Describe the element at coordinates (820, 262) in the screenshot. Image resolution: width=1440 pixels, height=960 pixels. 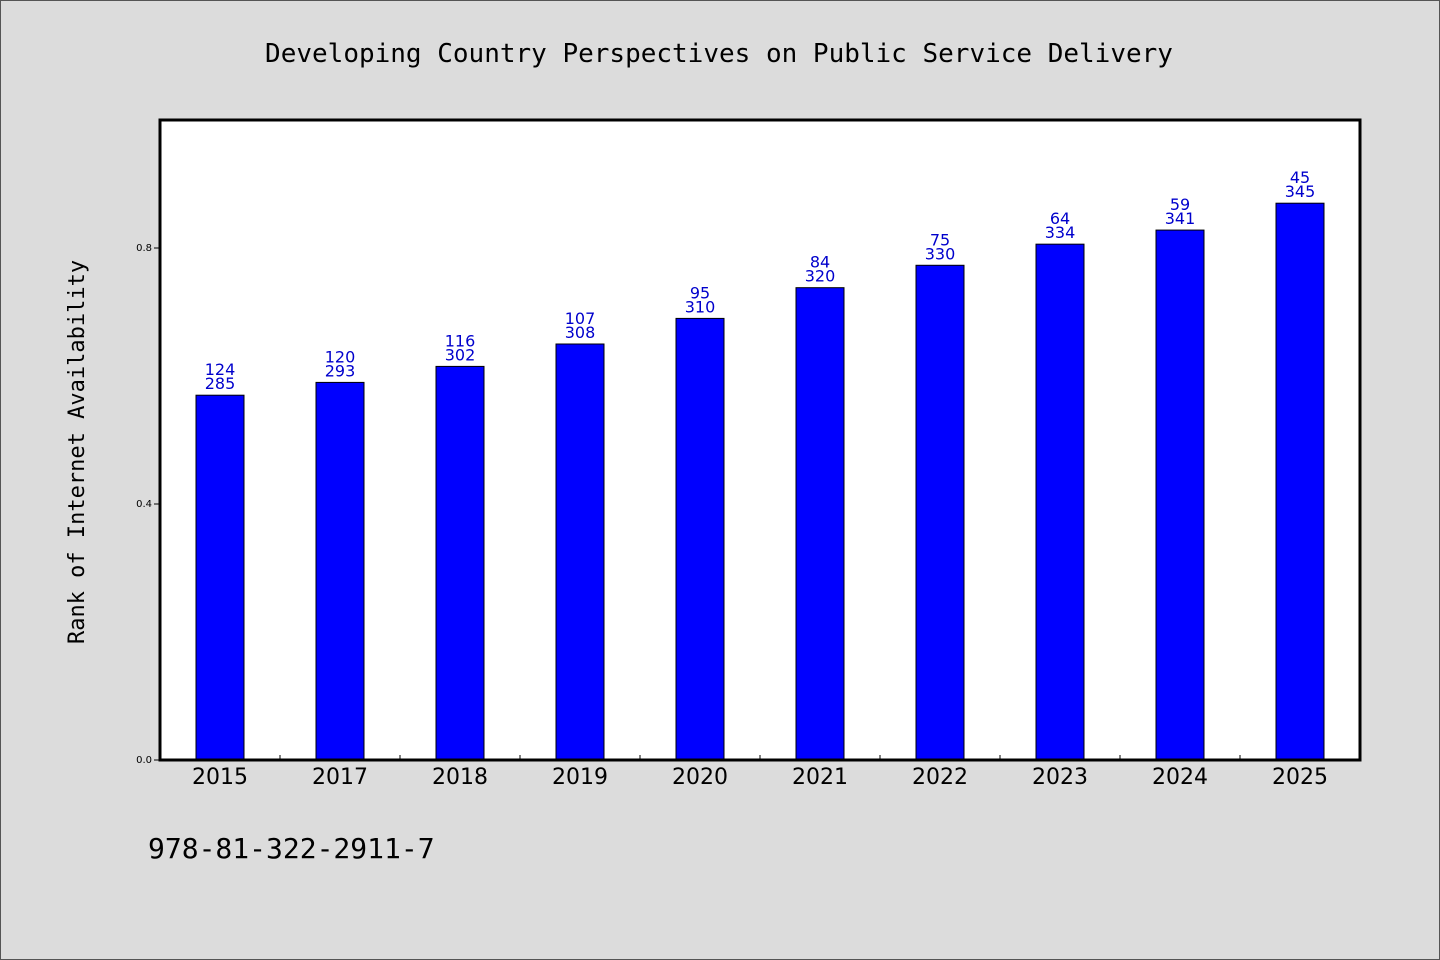
I see `bar-label-top: 84` at that location.